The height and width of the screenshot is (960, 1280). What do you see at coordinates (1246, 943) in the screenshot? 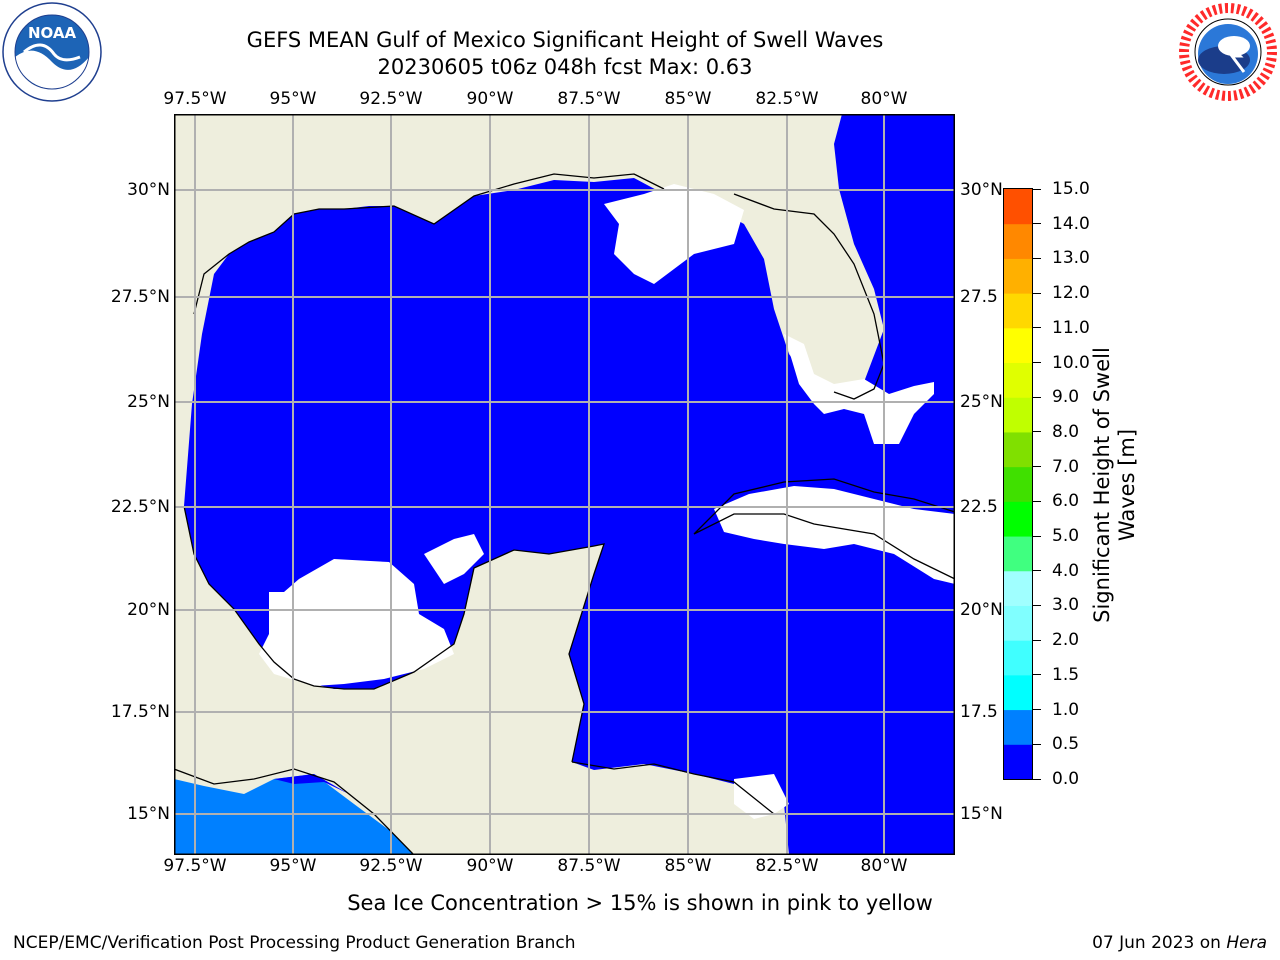
I see `footer-host: Hera` at bounding box center [1246, 943].